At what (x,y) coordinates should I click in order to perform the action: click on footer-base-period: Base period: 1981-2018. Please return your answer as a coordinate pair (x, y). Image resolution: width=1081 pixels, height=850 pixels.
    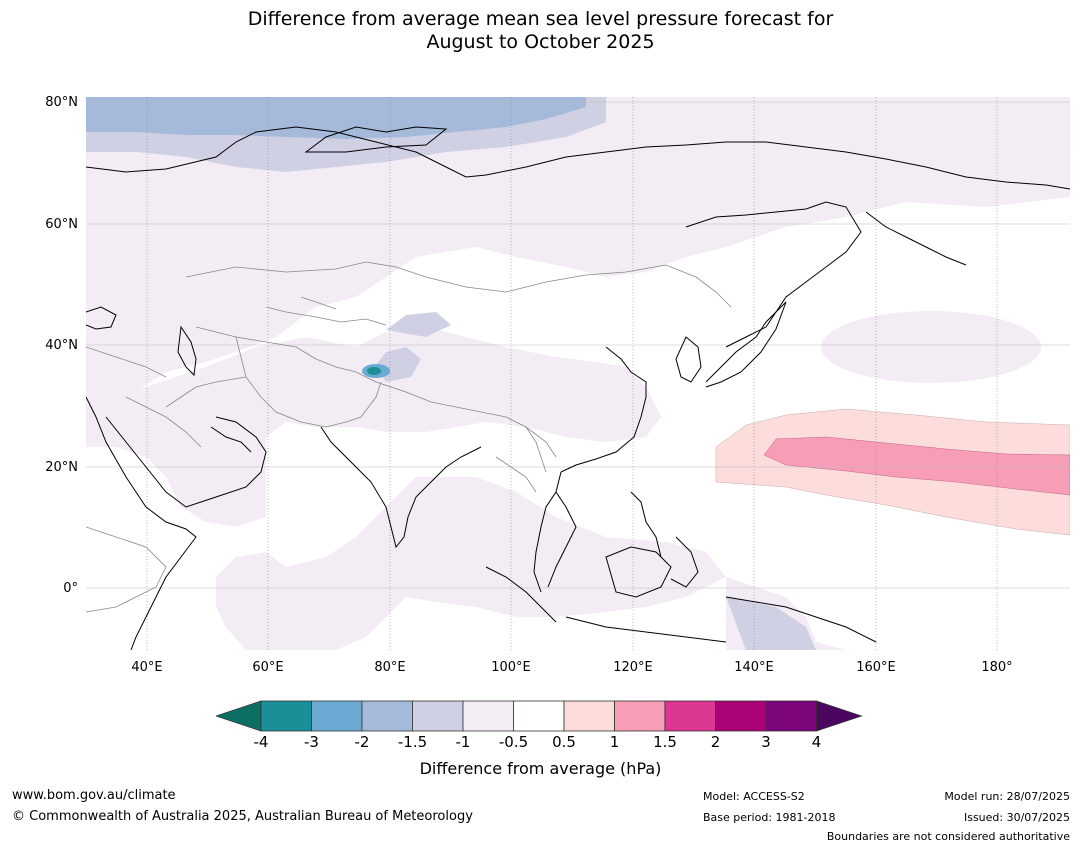
    Looking at the image, I should click on (769, 817).